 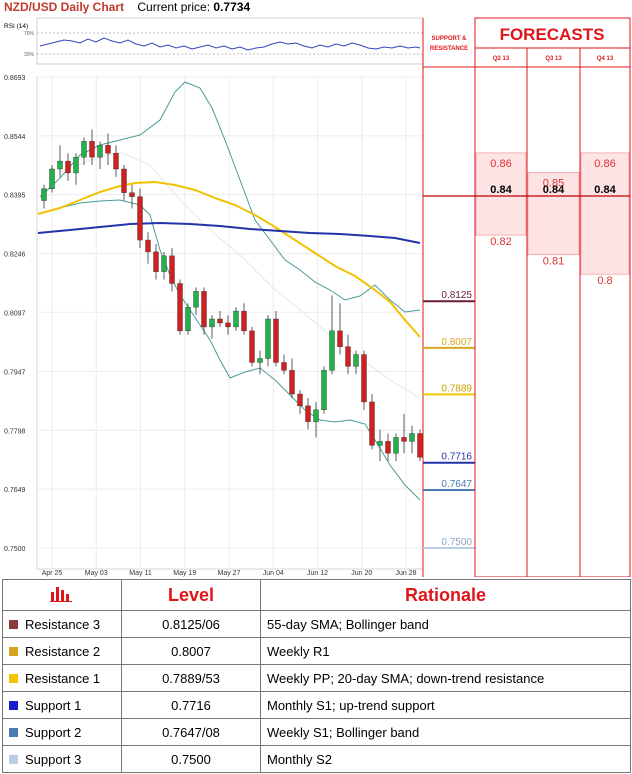 What do you see at coordinates (140, 573) in the screenshot?
I see `x-tick-label: May 11` at bounding box center [140, 573].